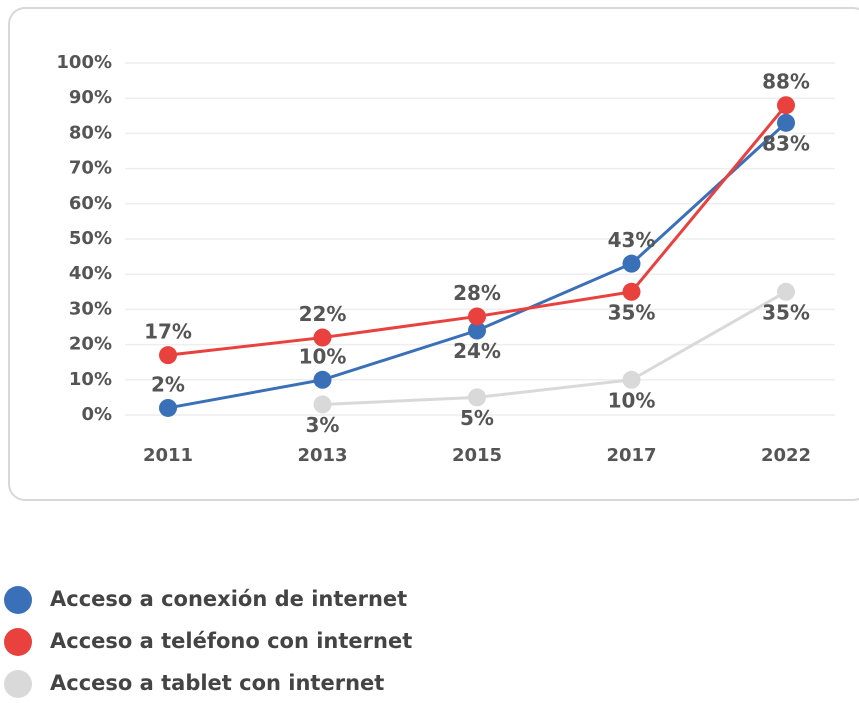 This screenshot has width=859, height=703. Describe the element at coordinates (90, 168) in the screenshot. I see `y-tick-label: 70%` at that location.